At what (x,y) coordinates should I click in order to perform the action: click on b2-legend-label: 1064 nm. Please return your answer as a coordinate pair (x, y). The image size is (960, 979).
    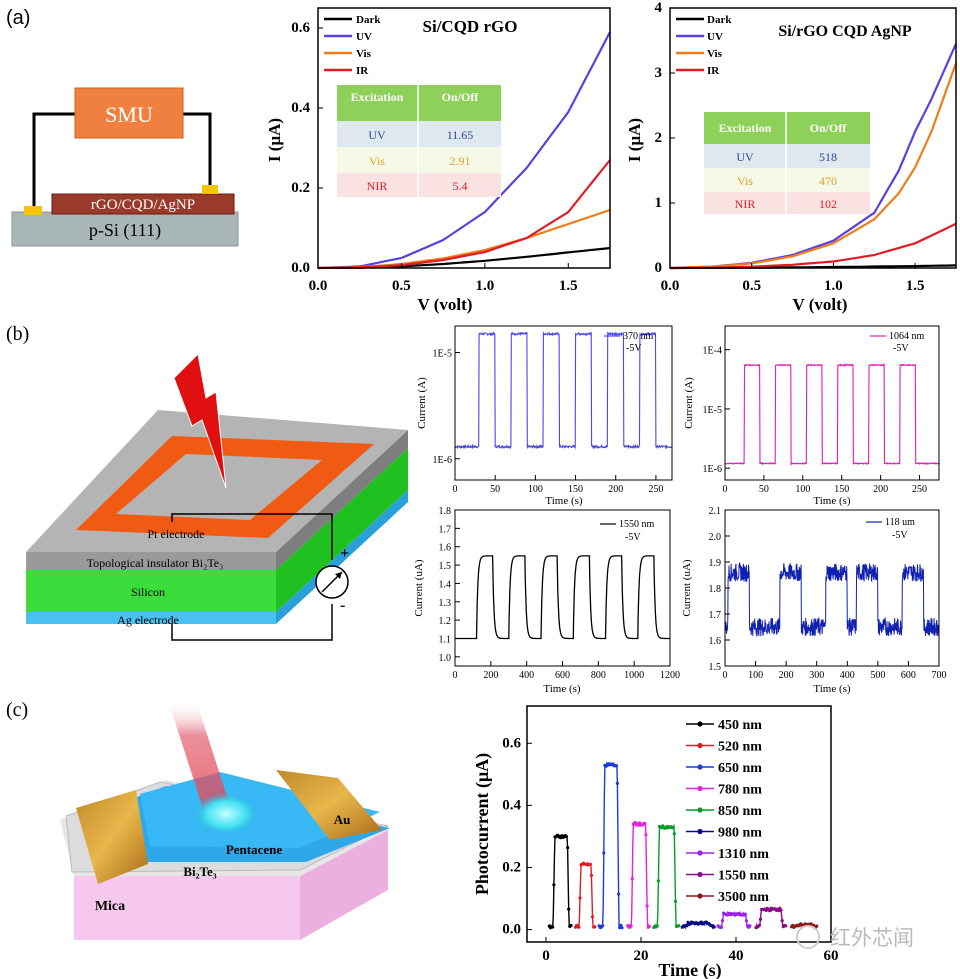
    Looking at the image, I should click on (907, 336).